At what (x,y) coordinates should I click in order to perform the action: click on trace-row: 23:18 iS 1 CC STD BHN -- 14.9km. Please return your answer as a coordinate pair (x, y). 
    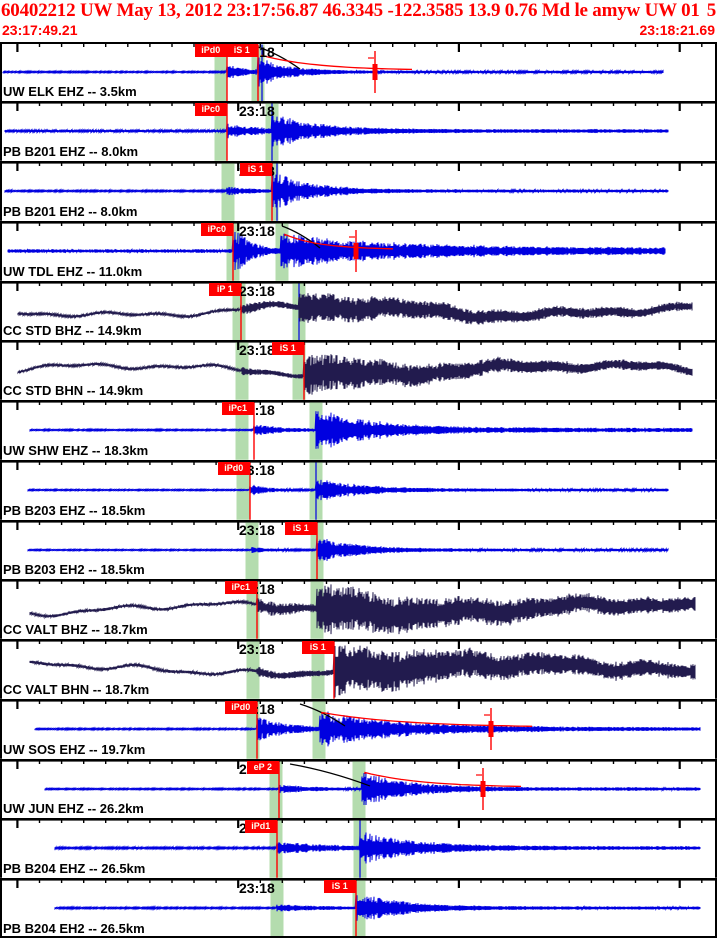
    Looking at the image, I should click on (358, 370).